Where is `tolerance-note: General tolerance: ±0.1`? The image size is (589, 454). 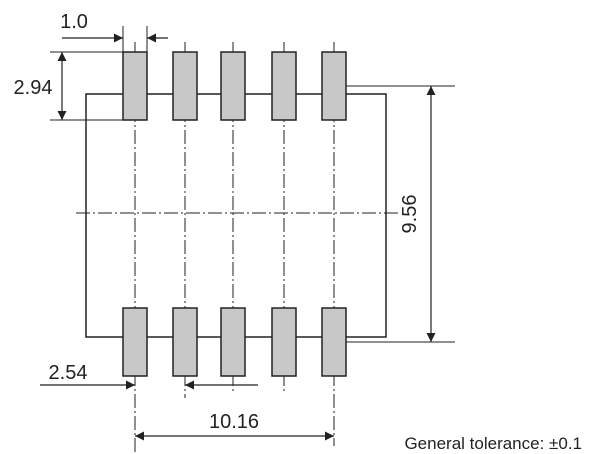
tolerance-note: General tolerance: ±0.1 is located at coordinates (493, 443).